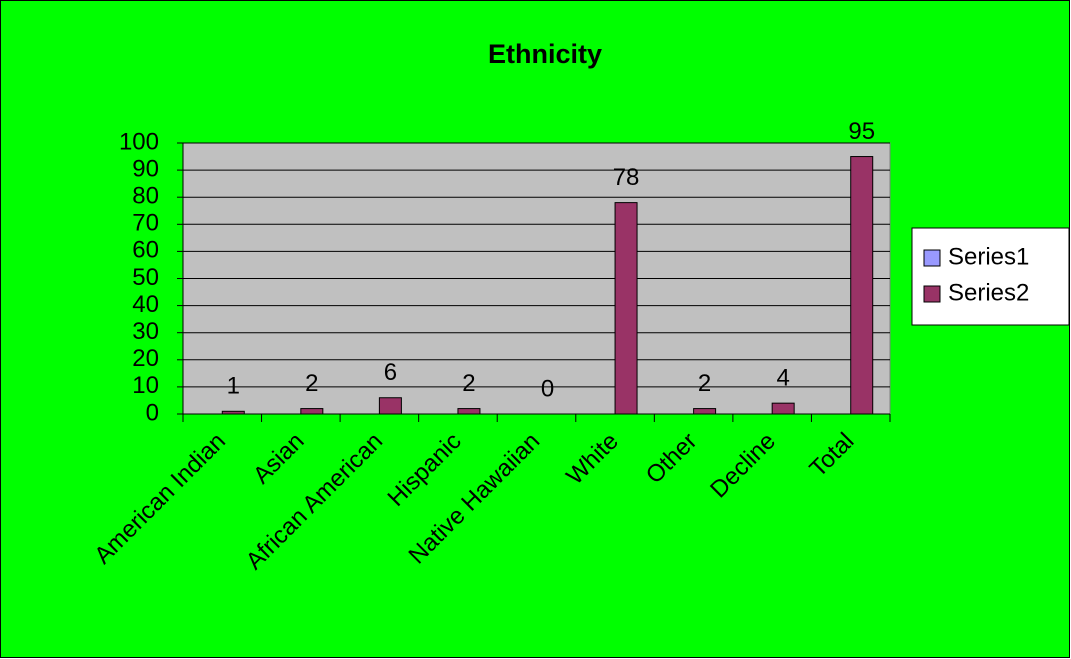 The image size is (1071, 659). What do you see at coordinates (145, 223) in the screenshot?
I see `y-tick-label: 70` at bounding box center [145, 223].